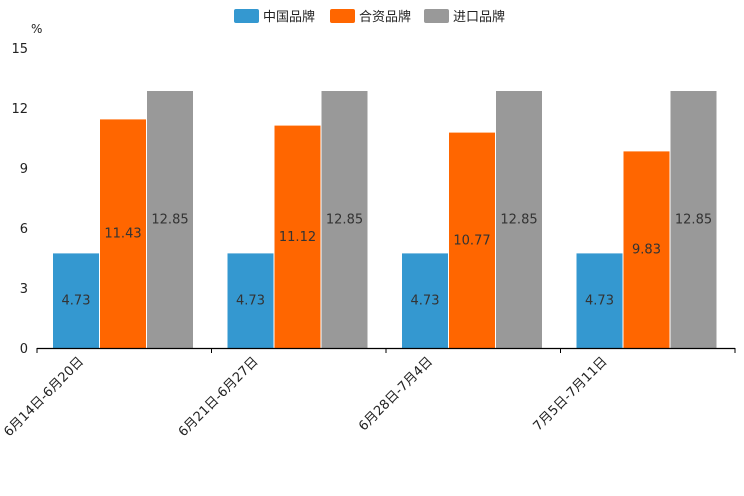 Image resolution: width=744 pixels, height=496 pixels. What do you see at coordinates (571, 394) in the screenshot?
I see `x-category-label: 7月5日-7月11日` at bounding box center [571, 394].